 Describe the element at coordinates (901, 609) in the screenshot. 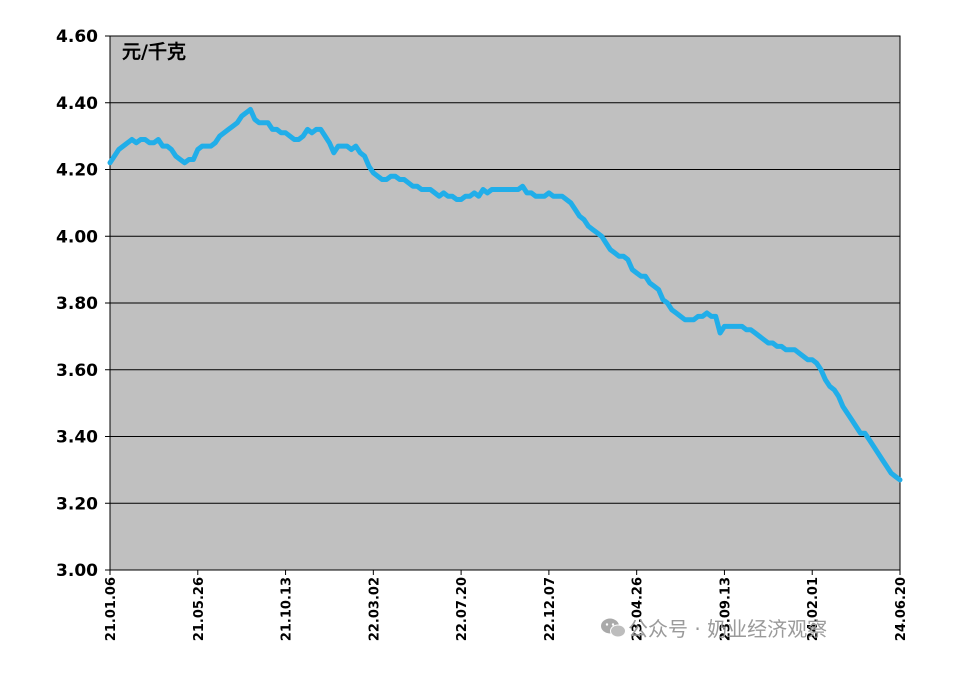

I see `x-tick-label: 24.06.20` at that location.